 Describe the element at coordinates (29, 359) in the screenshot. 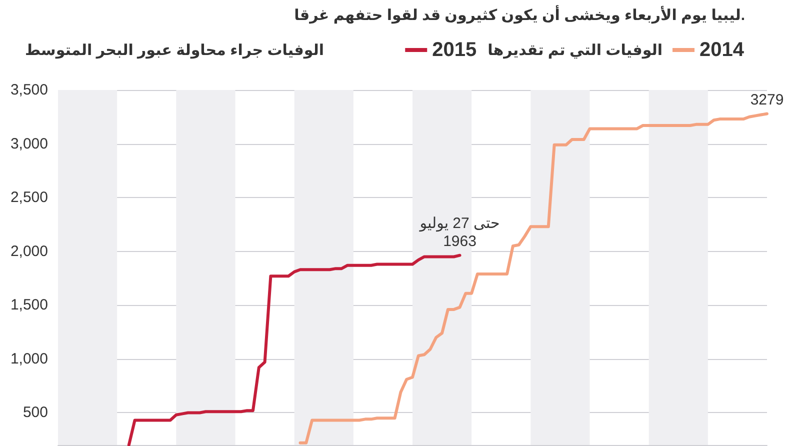

I see `y-tick-label: 1,000` at that location.